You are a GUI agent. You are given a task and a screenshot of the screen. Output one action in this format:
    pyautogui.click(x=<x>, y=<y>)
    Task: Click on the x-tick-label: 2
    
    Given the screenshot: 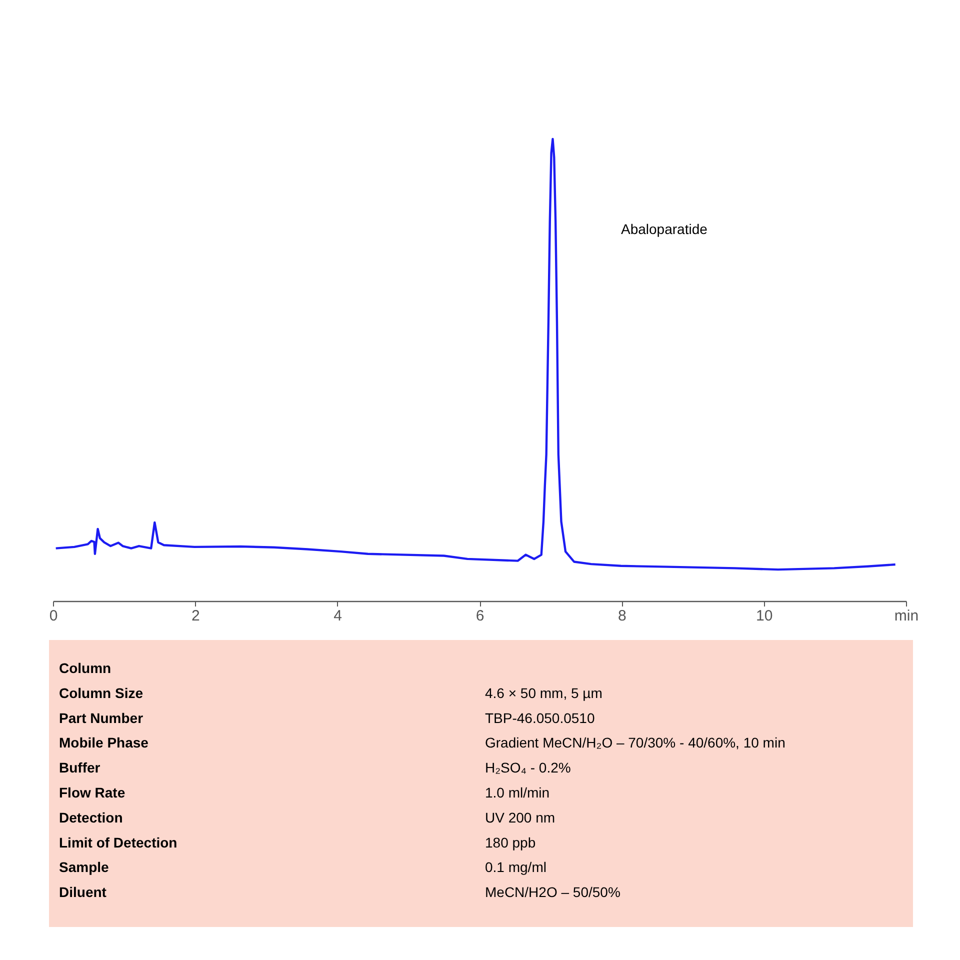 What is the action you would take?
    pyautogui.click(x=195, y=616)
    